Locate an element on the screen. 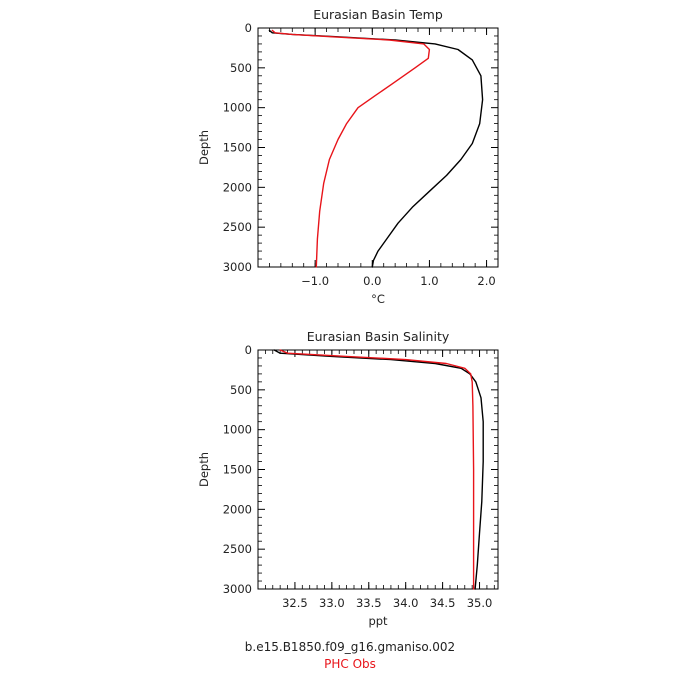  x-tick-label: 33.0 is located at coordinates (332, 603).